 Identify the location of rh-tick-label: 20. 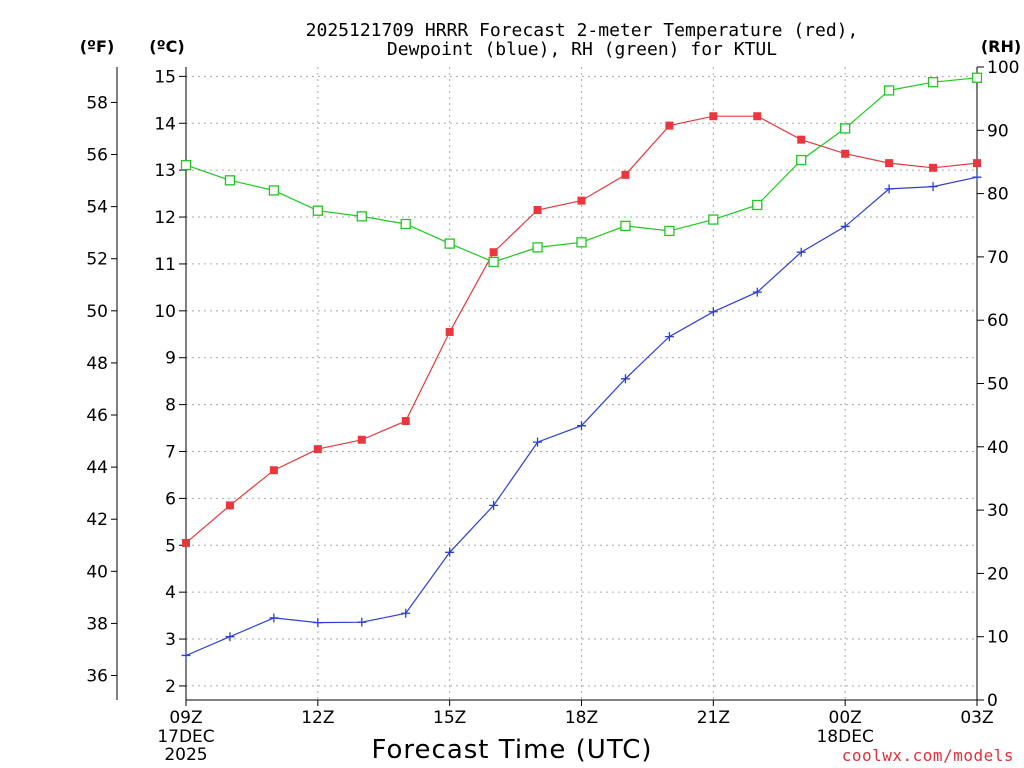
(998, 574).